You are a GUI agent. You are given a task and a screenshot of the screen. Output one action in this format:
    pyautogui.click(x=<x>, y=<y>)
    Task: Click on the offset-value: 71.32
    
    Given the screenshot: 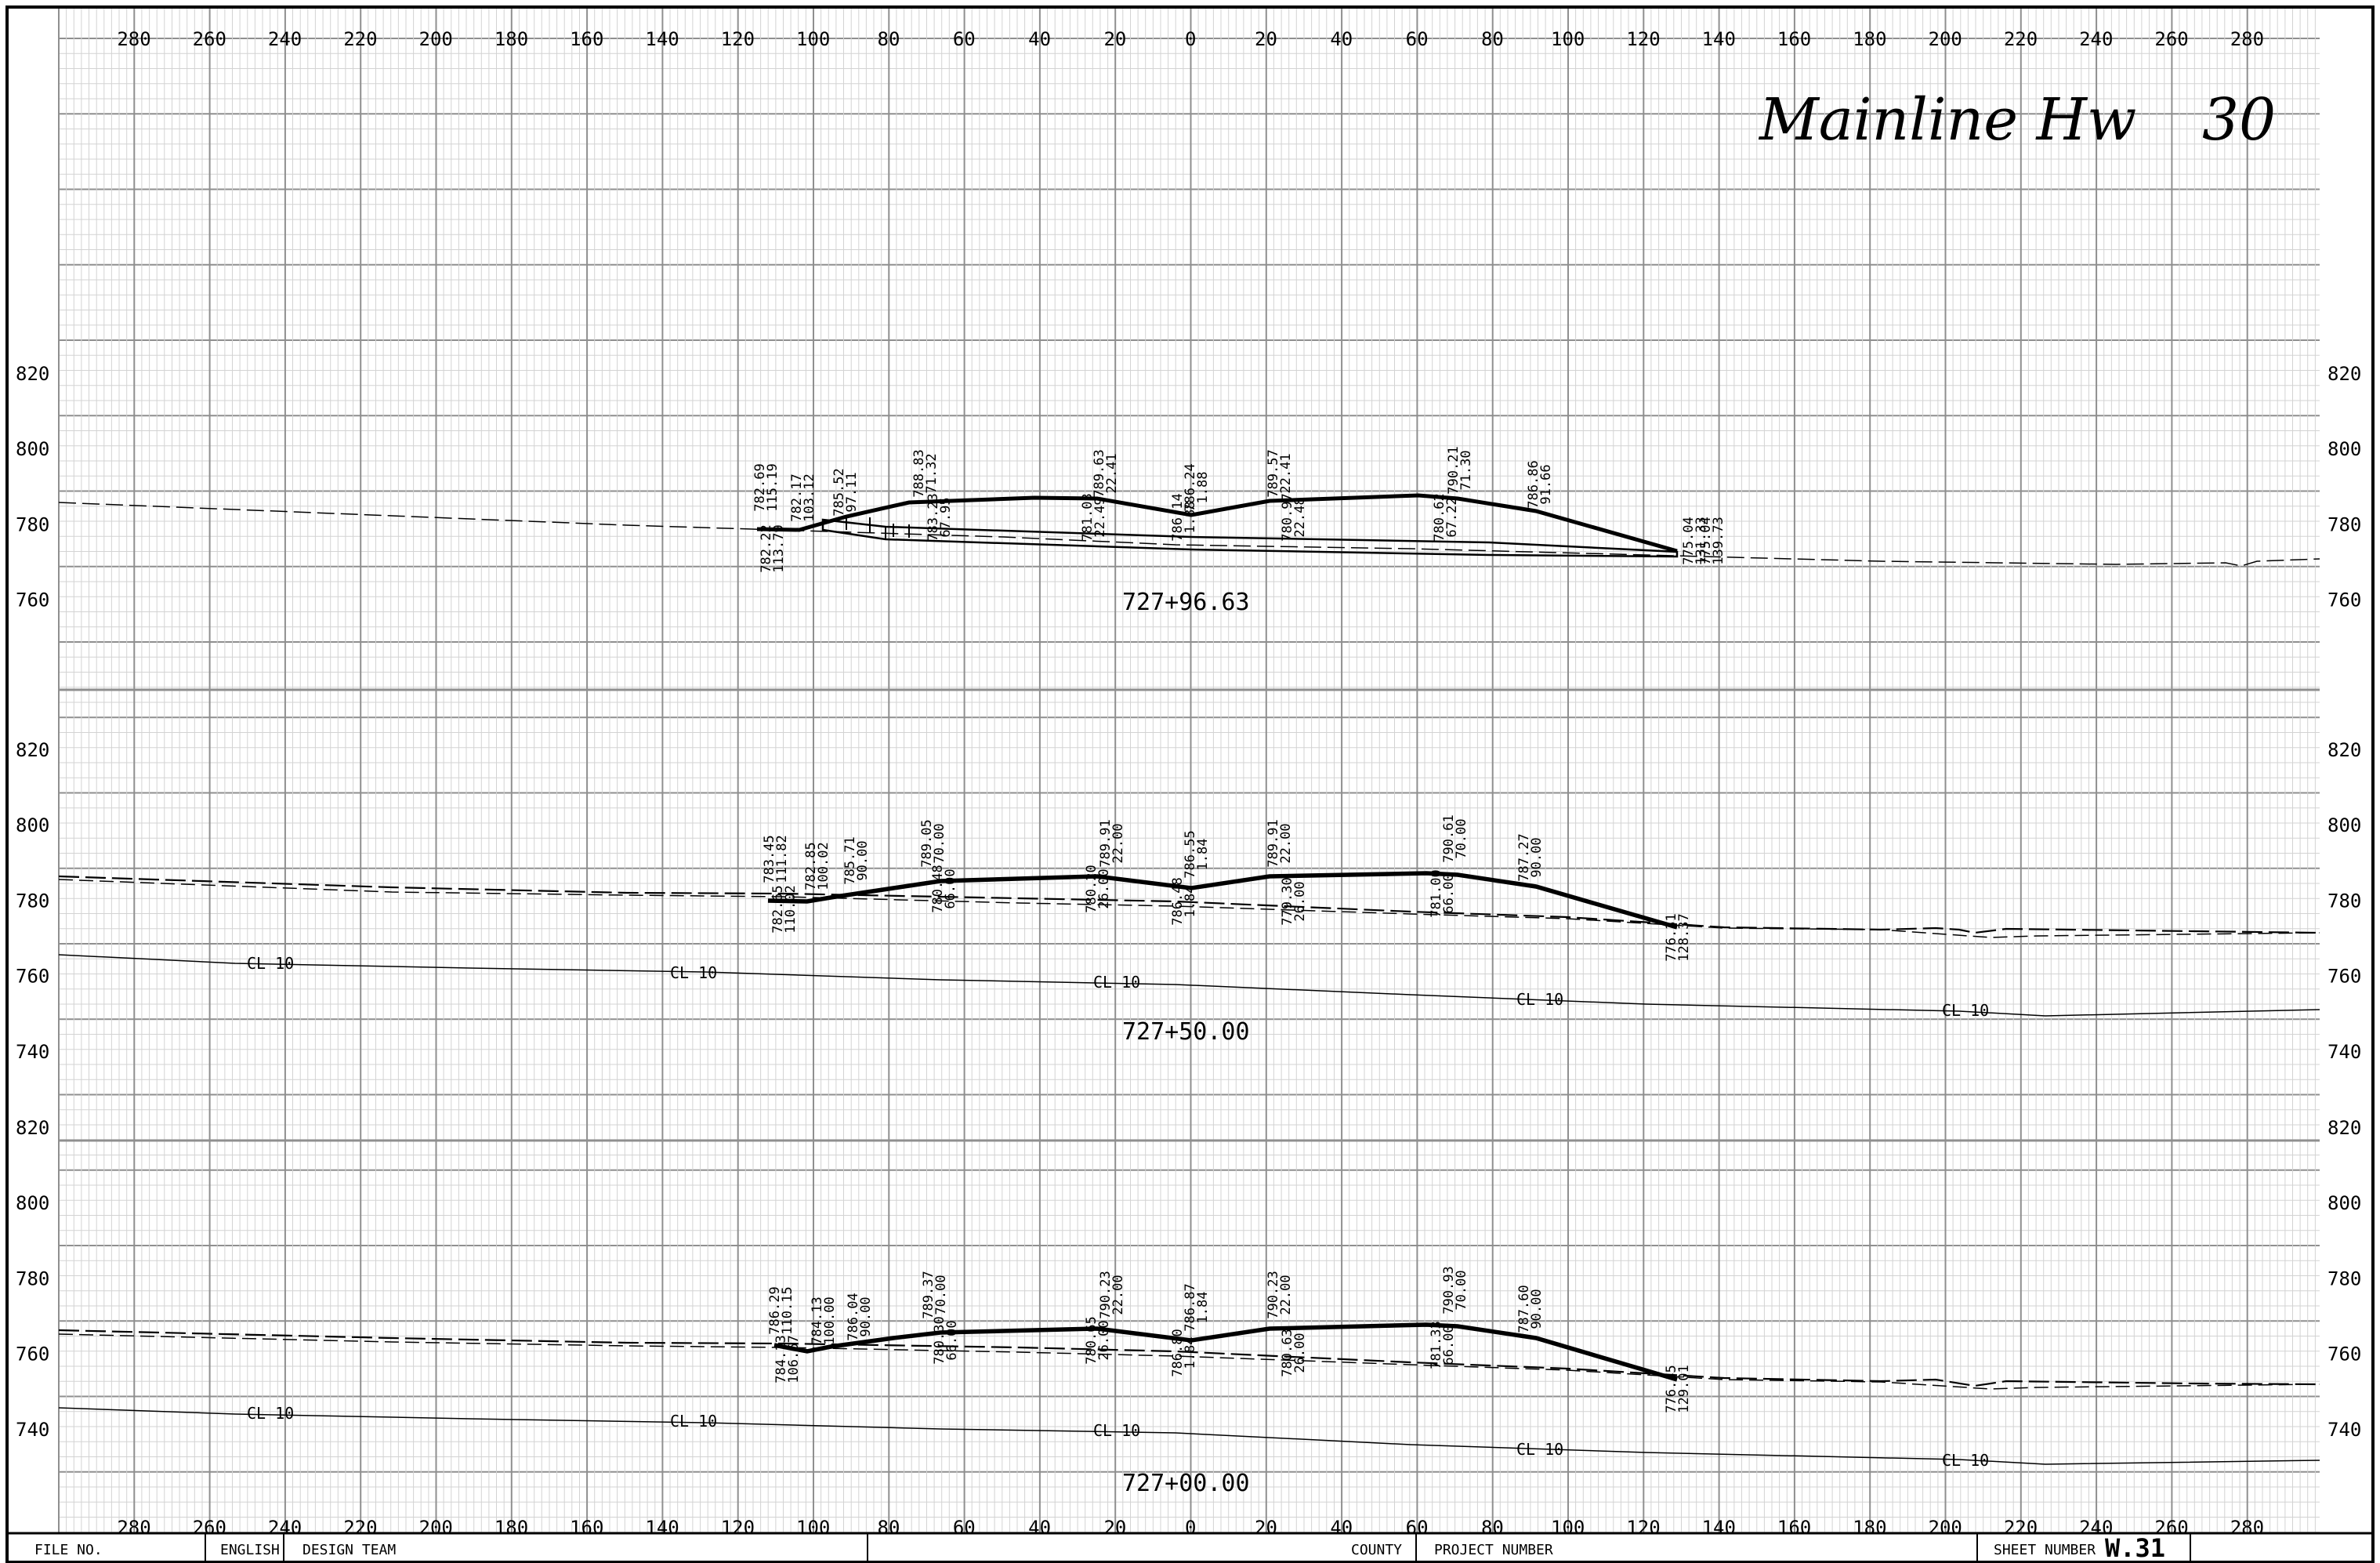 What is the action you would take?
    pyautogui.click(x=932, y=473)
    